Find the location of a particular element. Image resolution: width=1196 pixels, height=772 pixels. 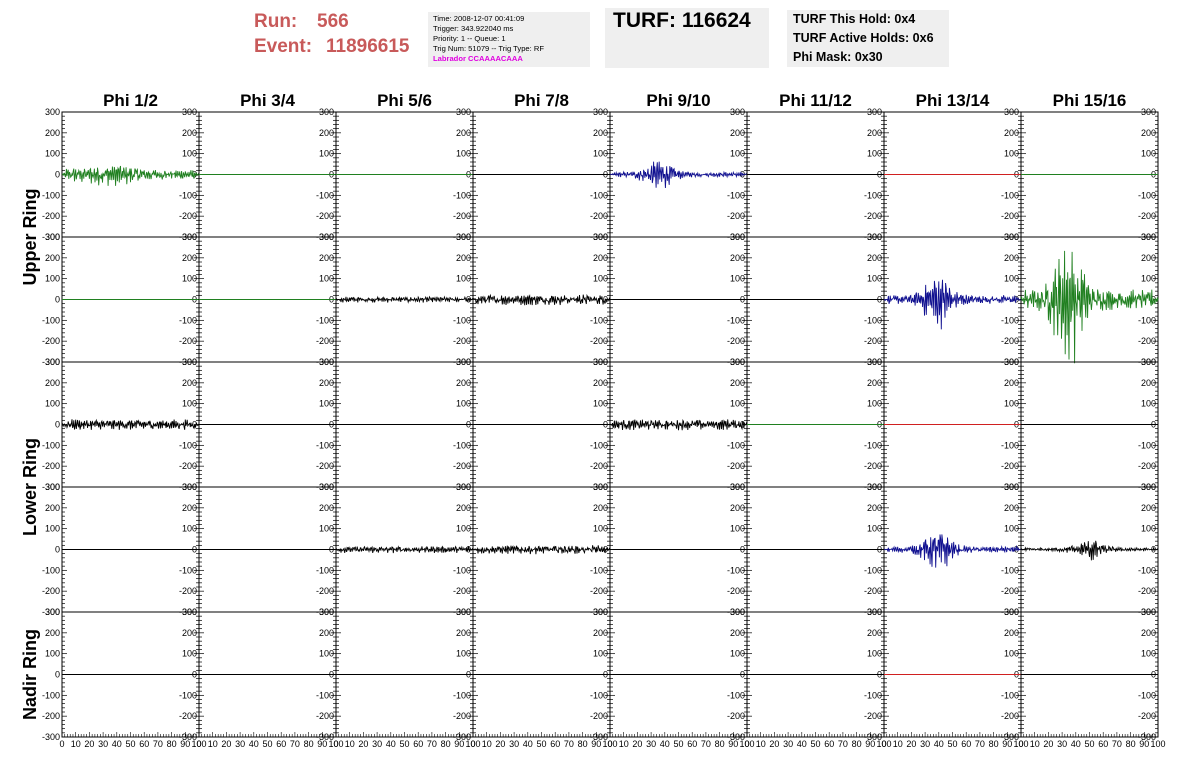

turf-this-hold: TURF This Hold: 0x4 is located at coordinates (854, 19).